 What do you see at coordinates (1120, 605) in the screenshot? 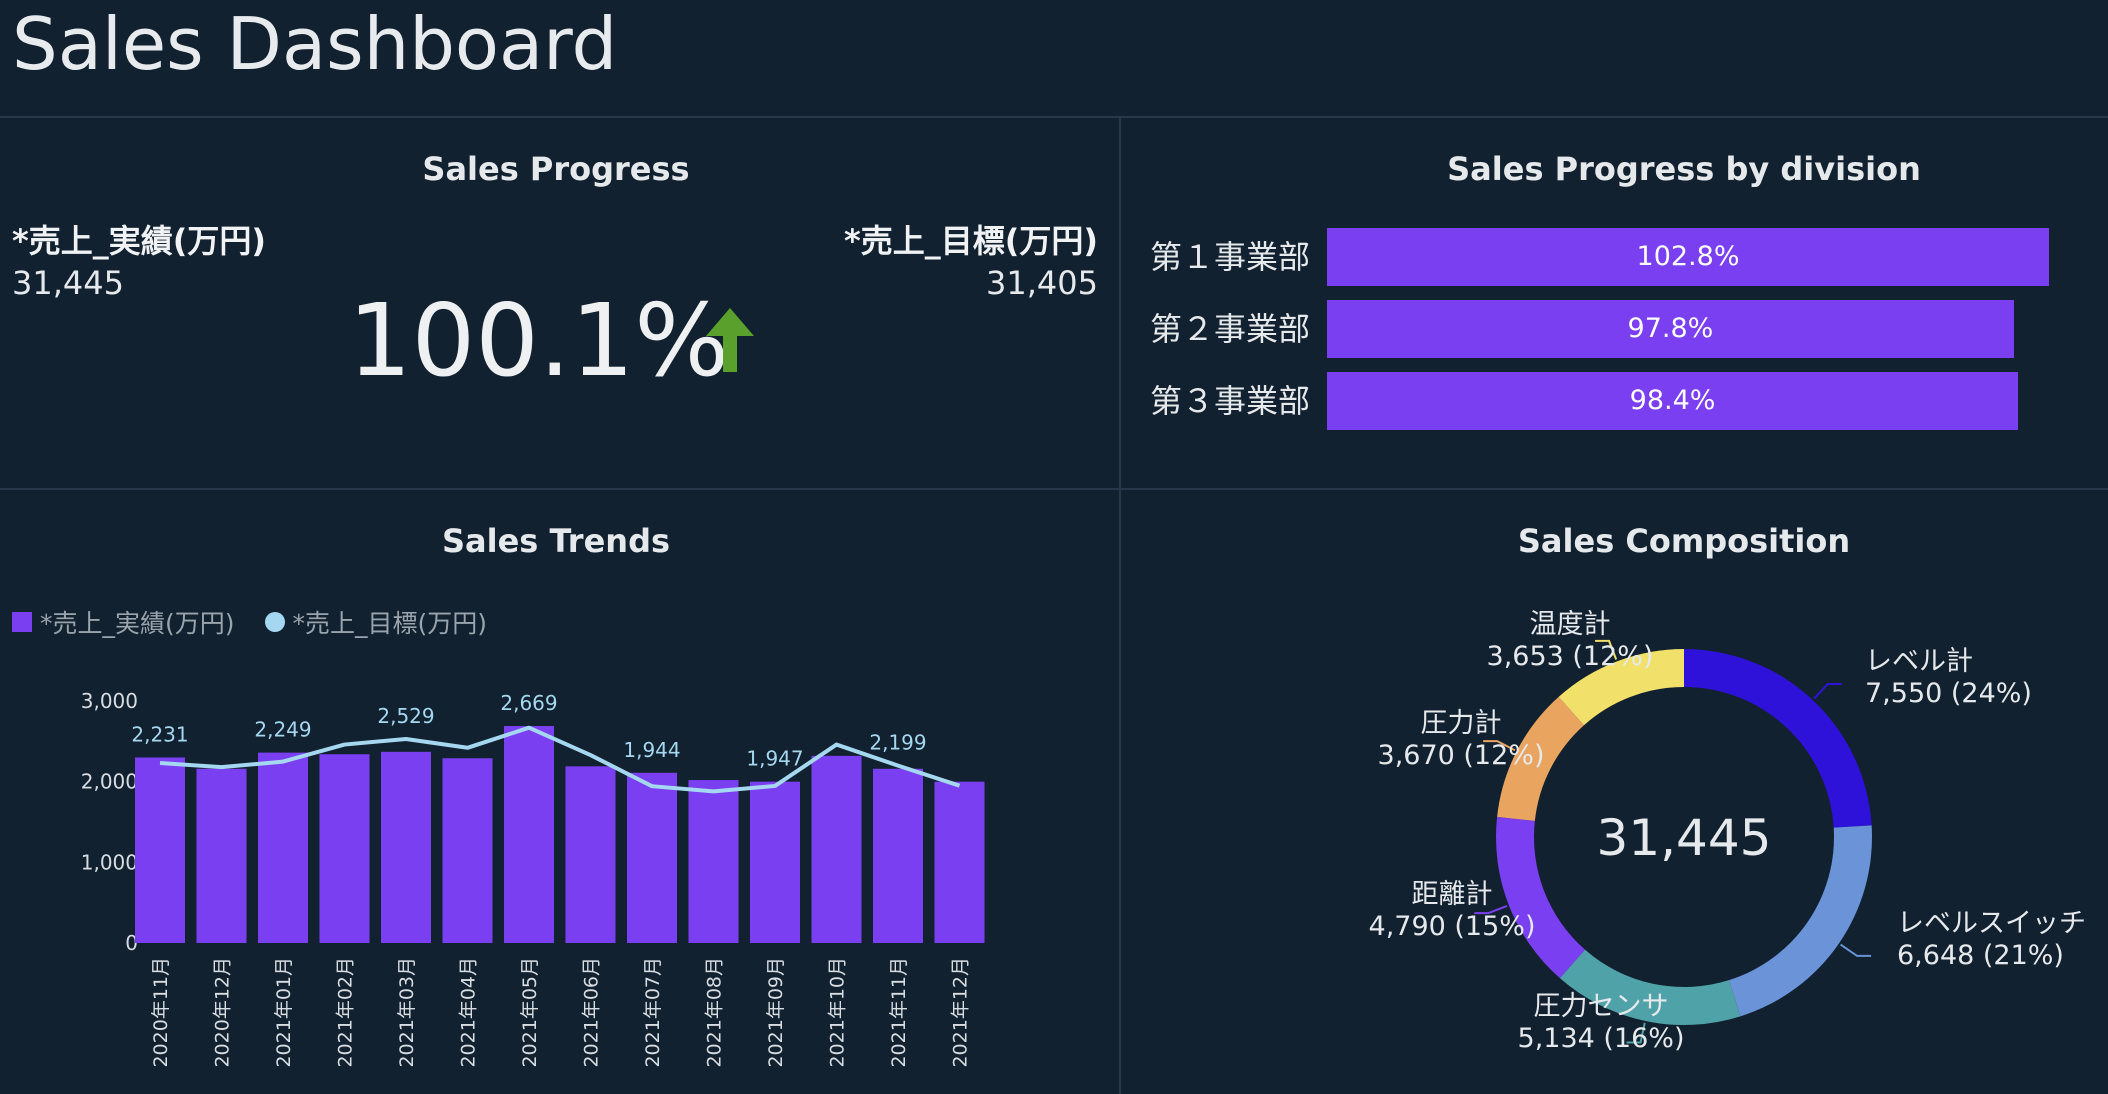
I see `vertical-divider` at bounding box center [1120, 605].